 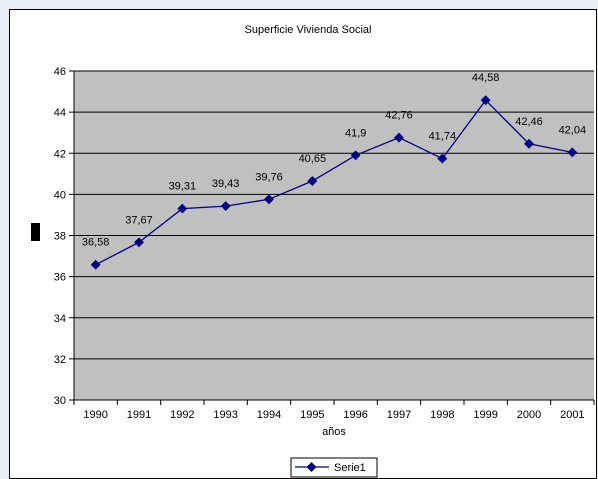 What do you see at coordinates (442, 415) in the screenshot?
I see `x-tick-label: 1998` at bounding box center [442, 415].